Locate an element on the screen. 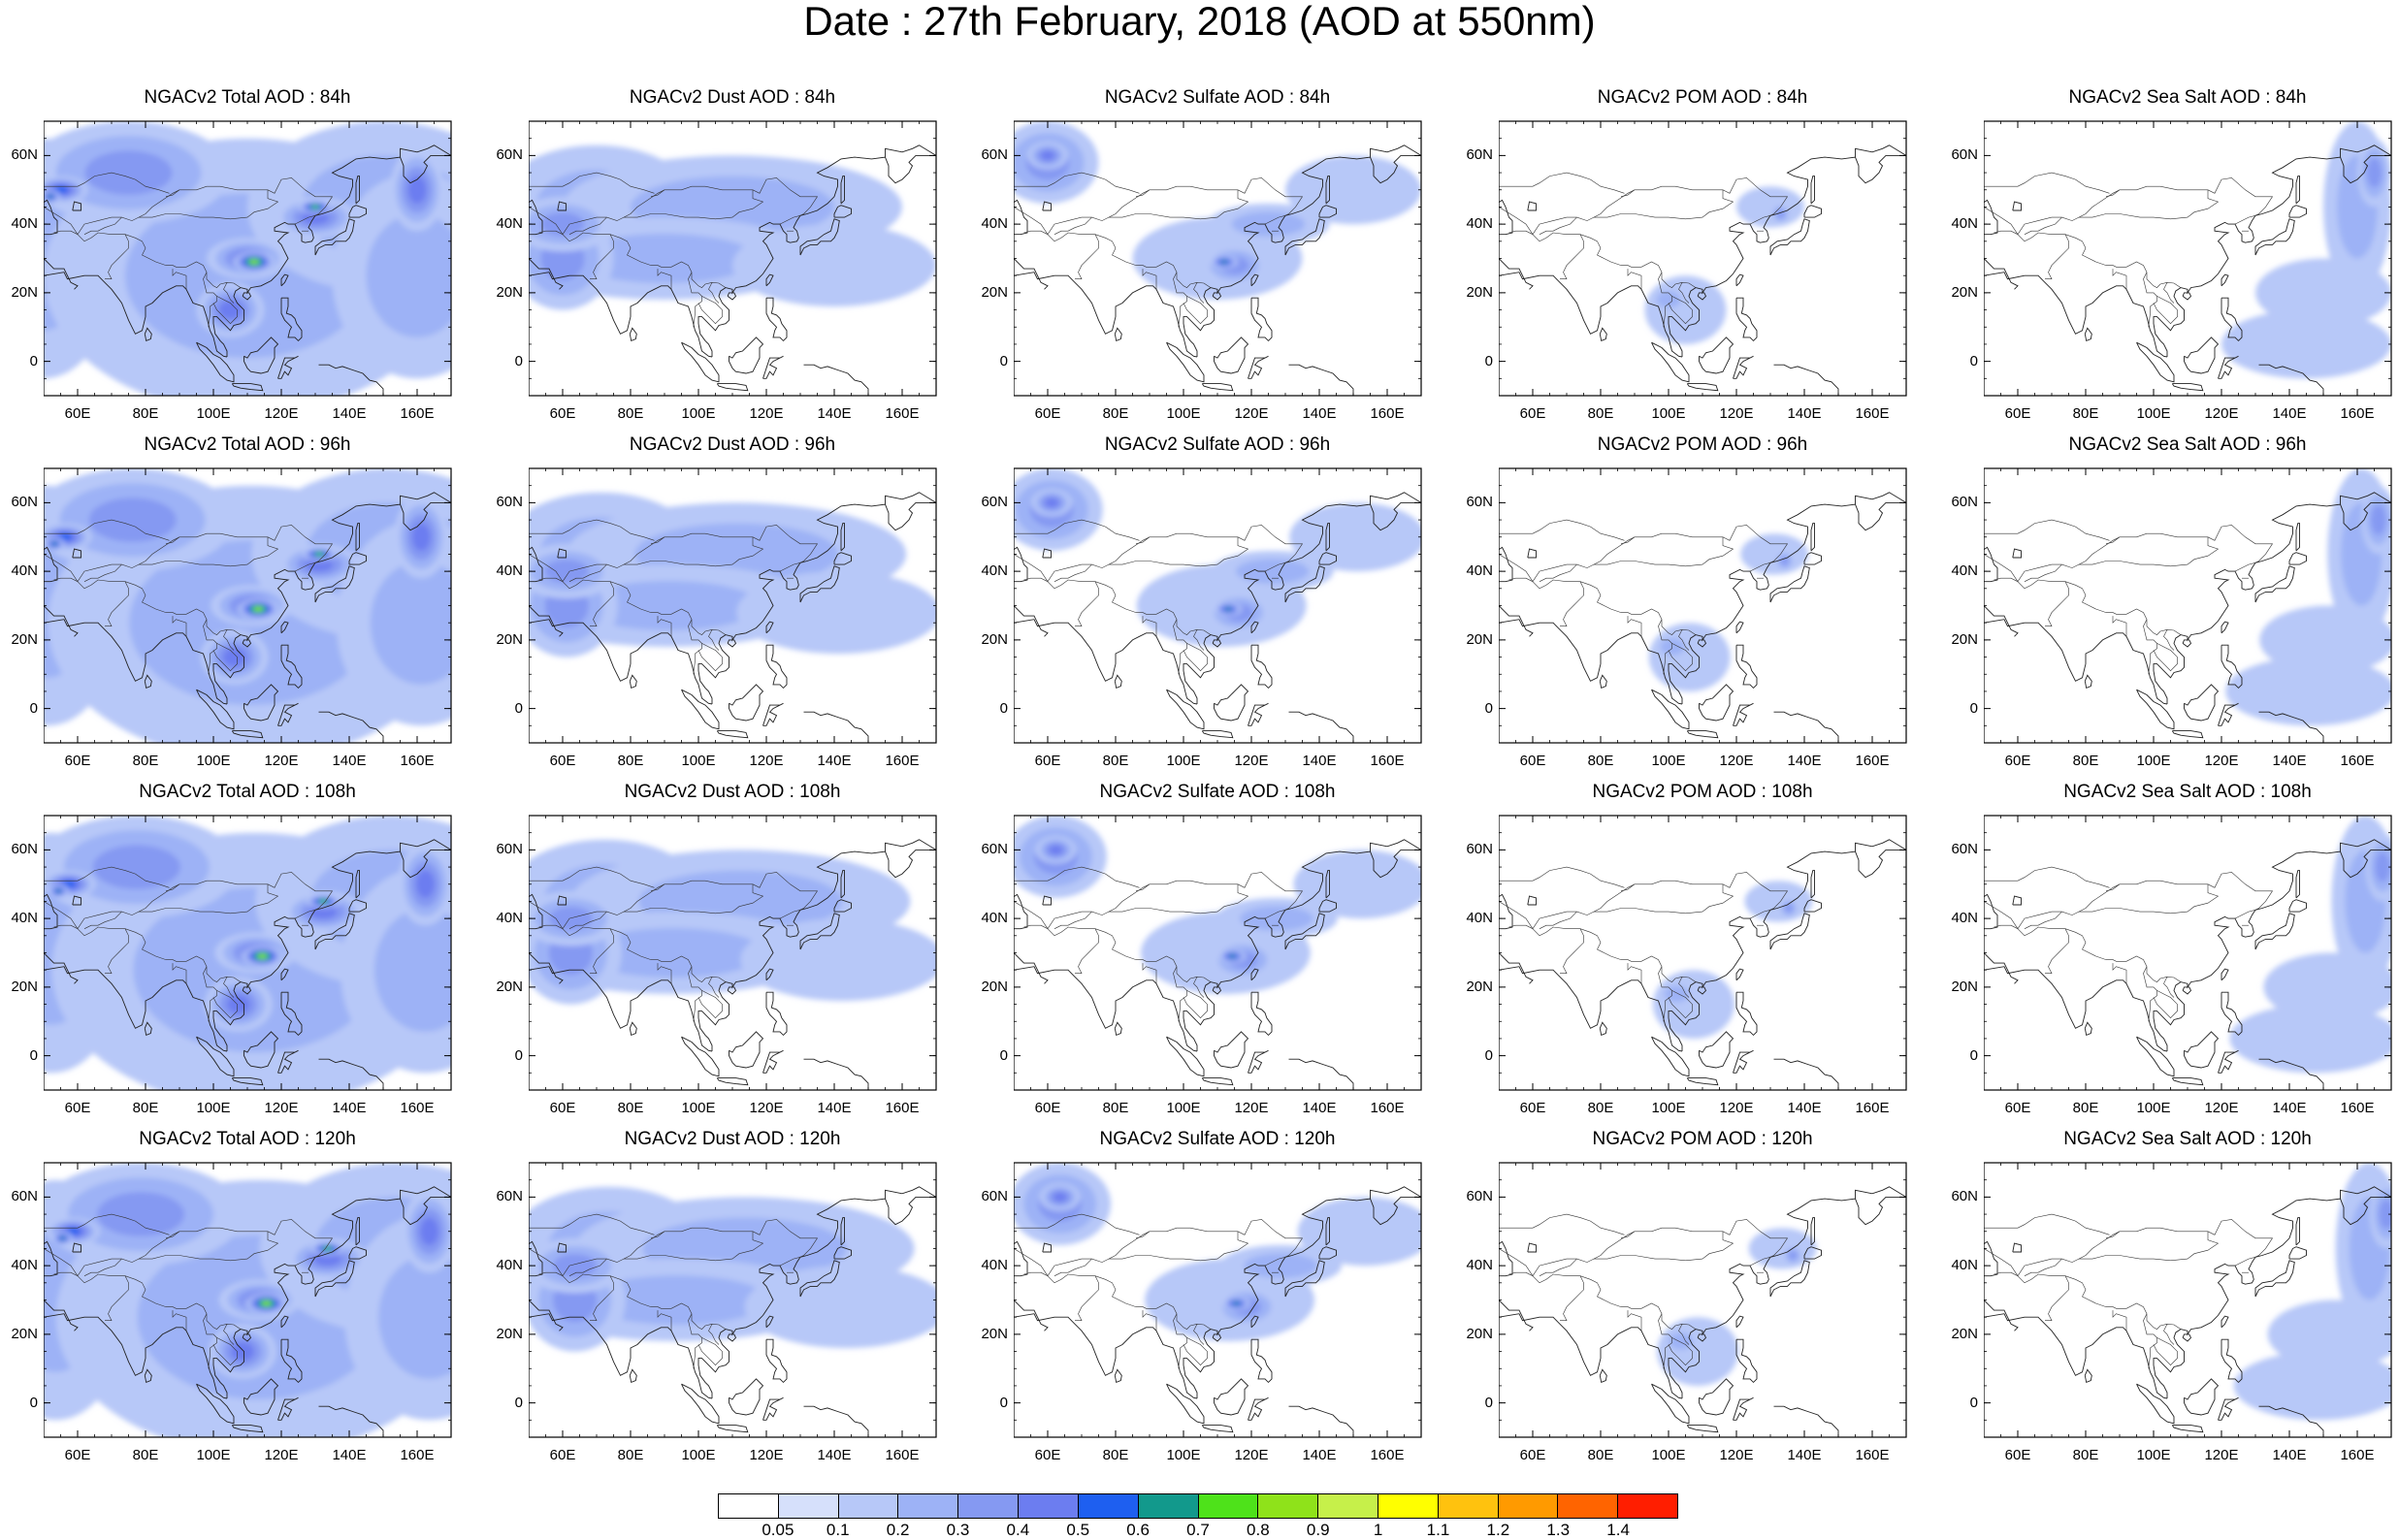  panel-title: NGACv2 Sea Salt AOD : 84h is located at coordinates (2188, 97).